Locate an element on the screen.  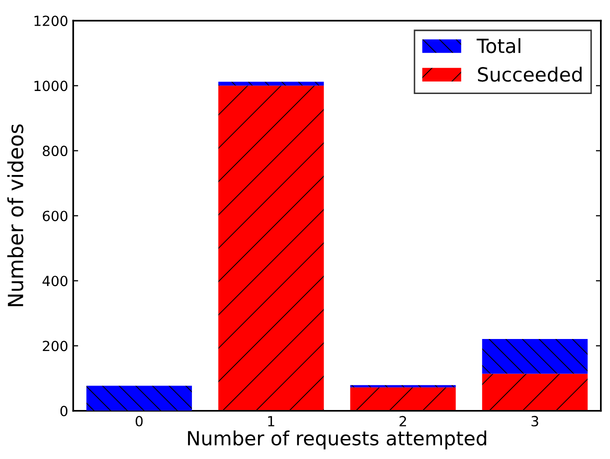
x-tick-label: 1 is located at coordinates (271, 421).